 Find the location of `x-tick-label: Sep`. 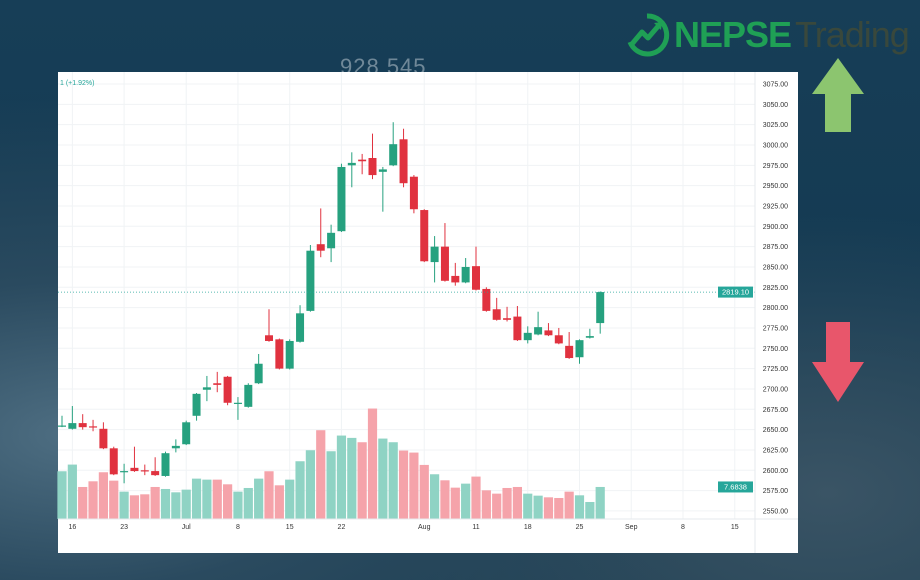

x-tick-label: Sep is located at coordinates (631, 527).